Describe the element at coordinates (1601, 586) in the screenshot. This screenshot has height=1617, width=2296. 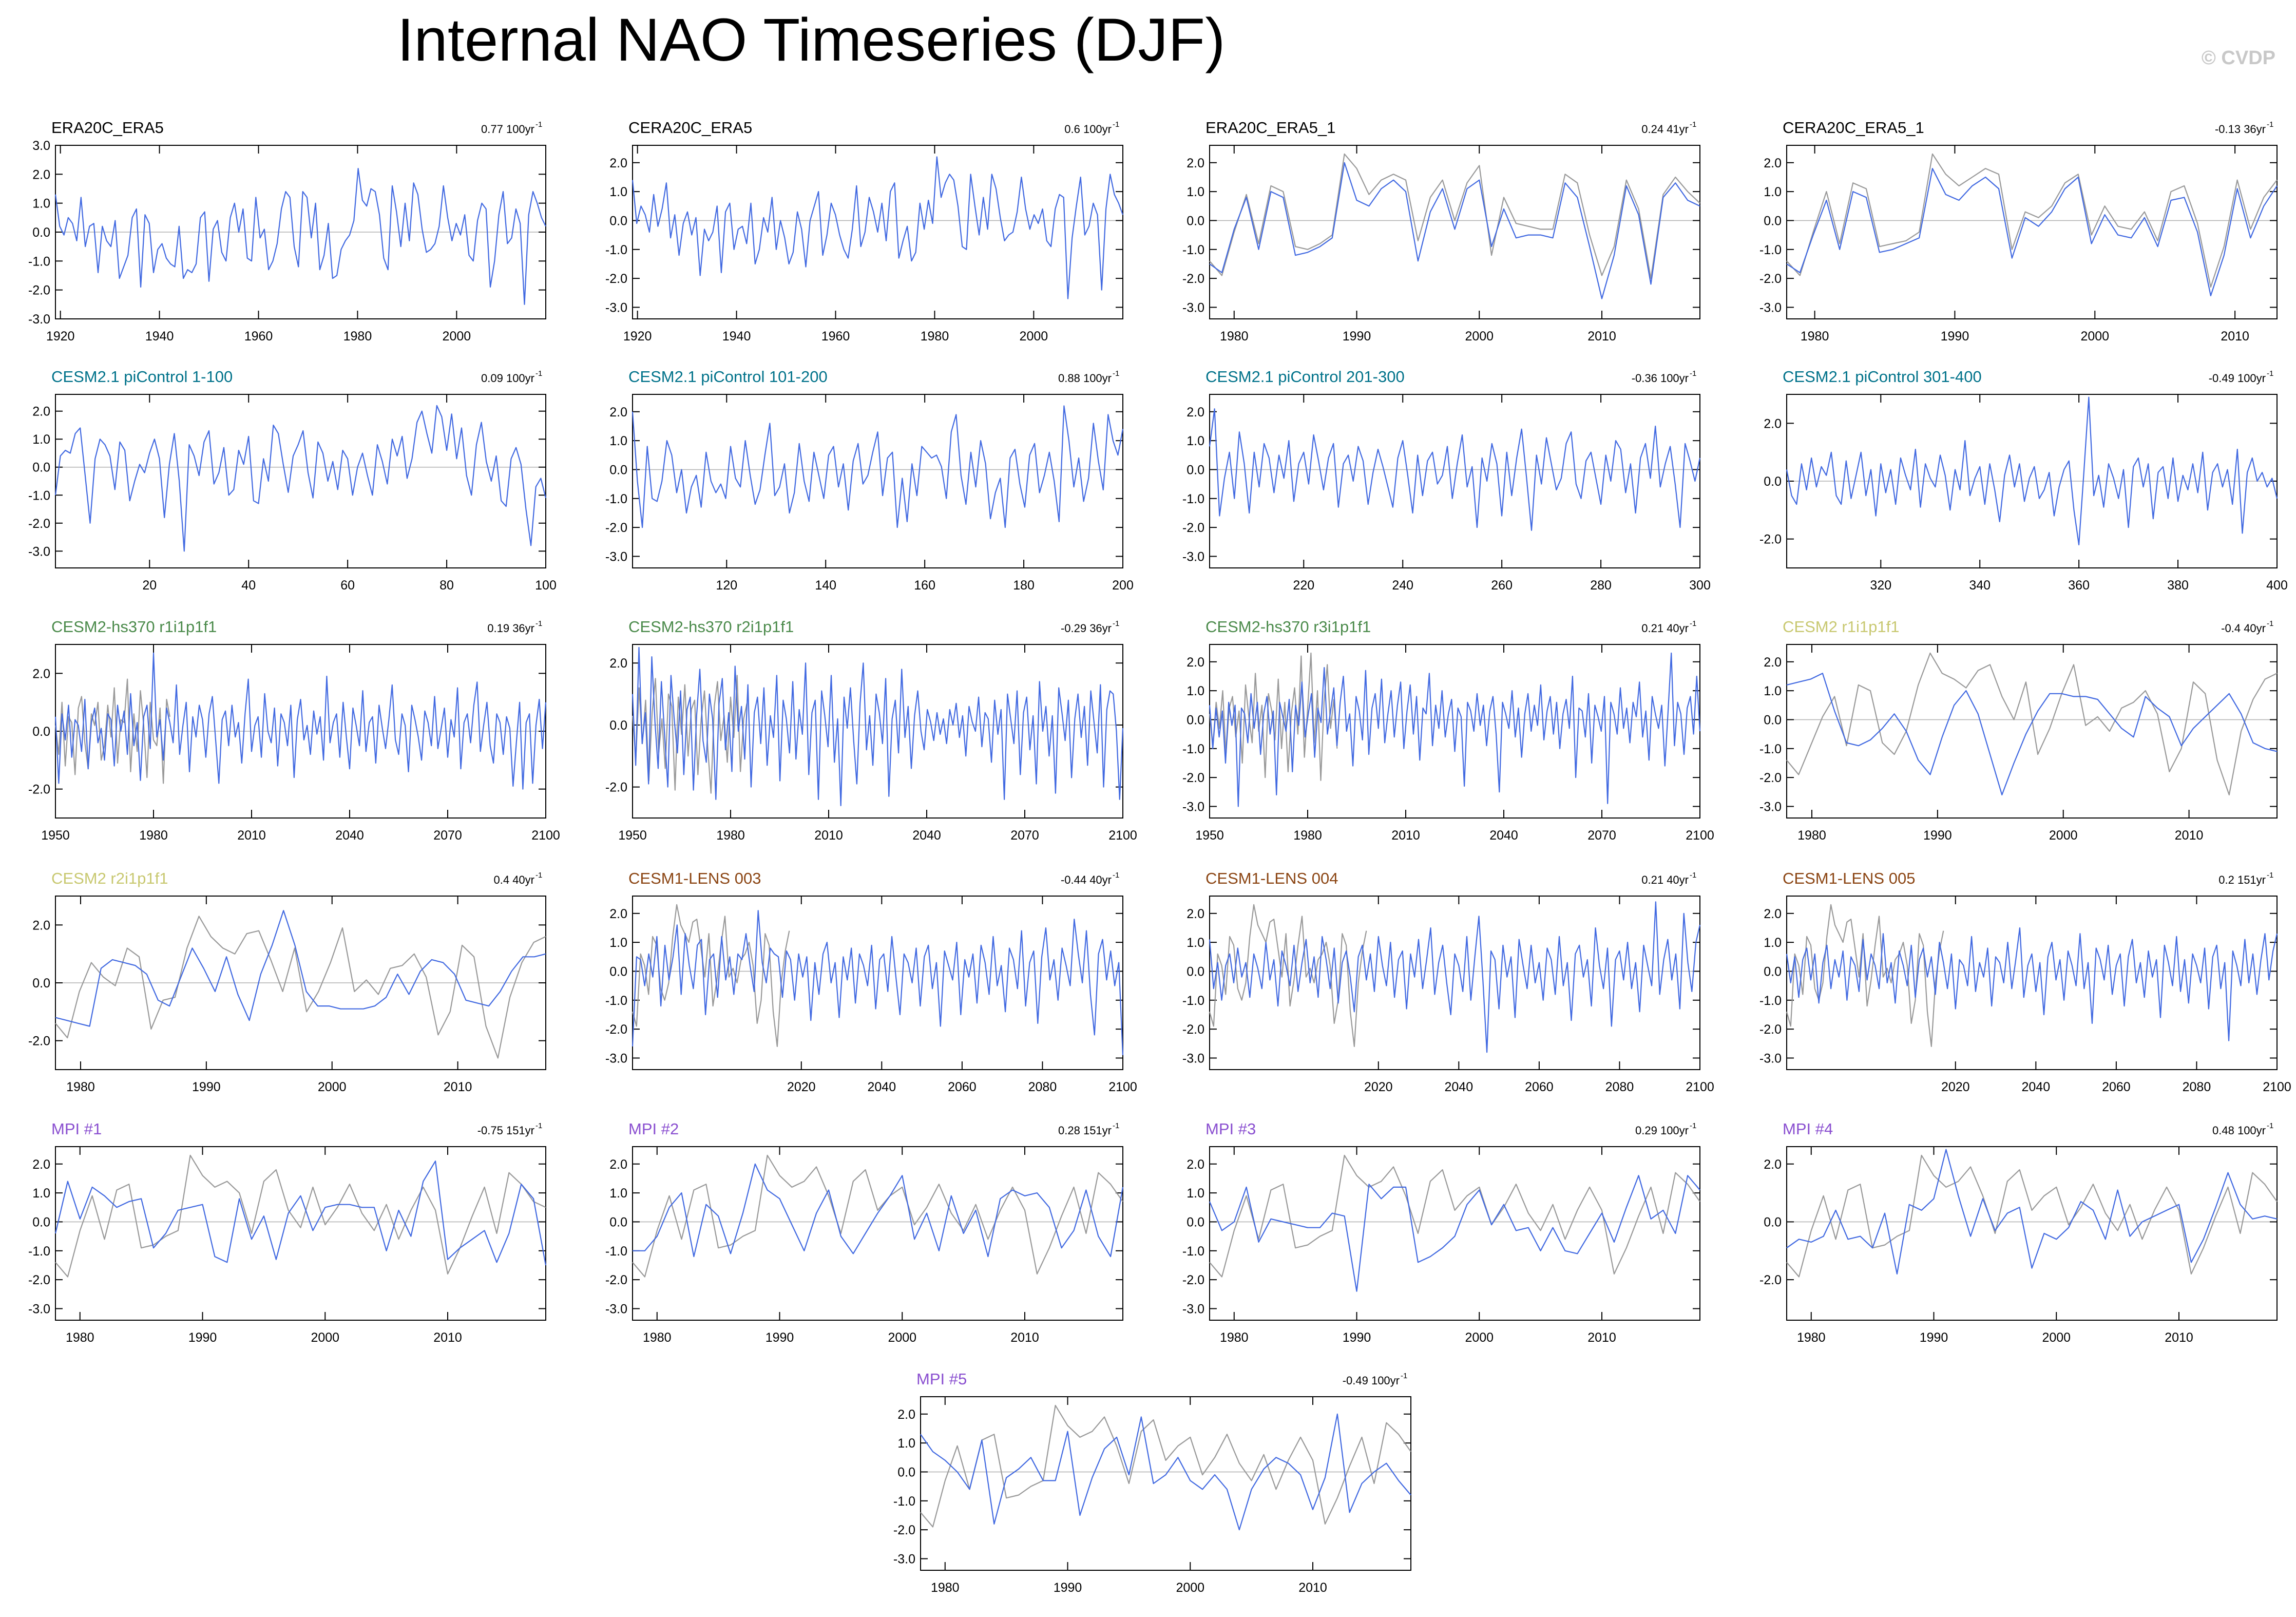
I see `x-tick-label: 280` at that location.